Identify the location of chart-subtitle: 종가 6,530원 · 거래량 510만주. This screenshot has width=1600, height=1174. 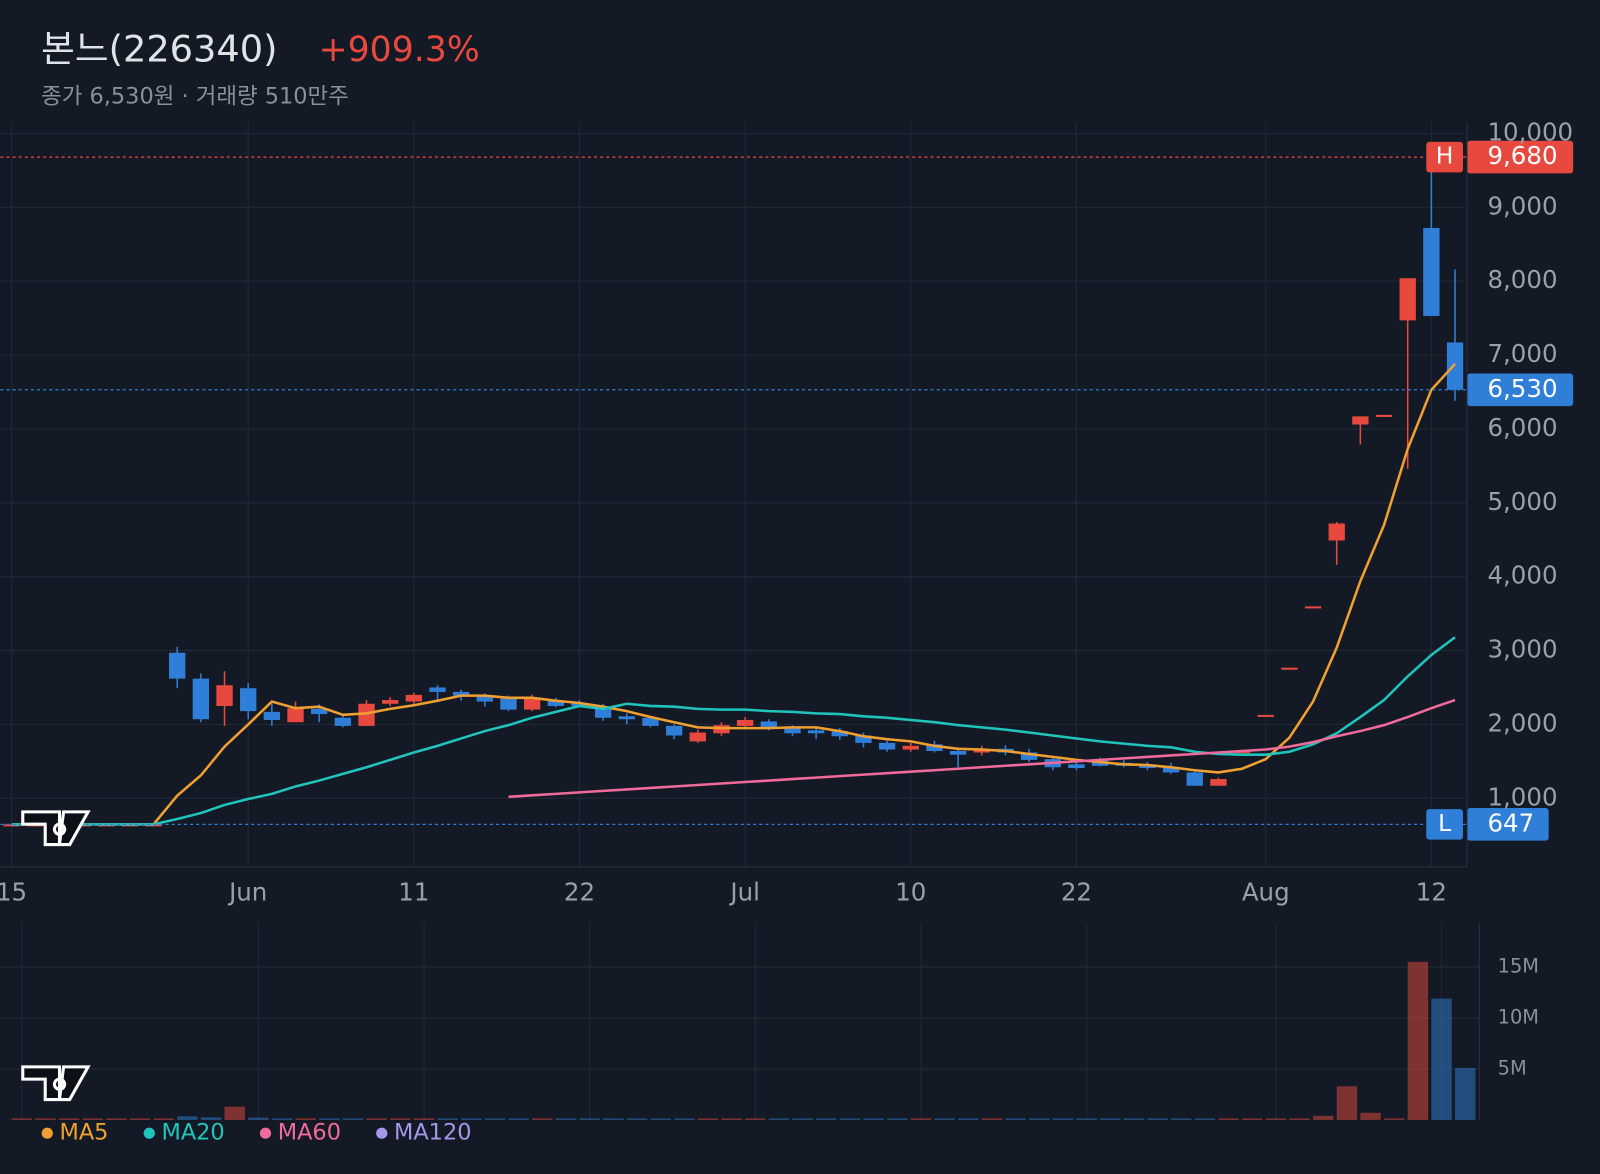
(195, 96).